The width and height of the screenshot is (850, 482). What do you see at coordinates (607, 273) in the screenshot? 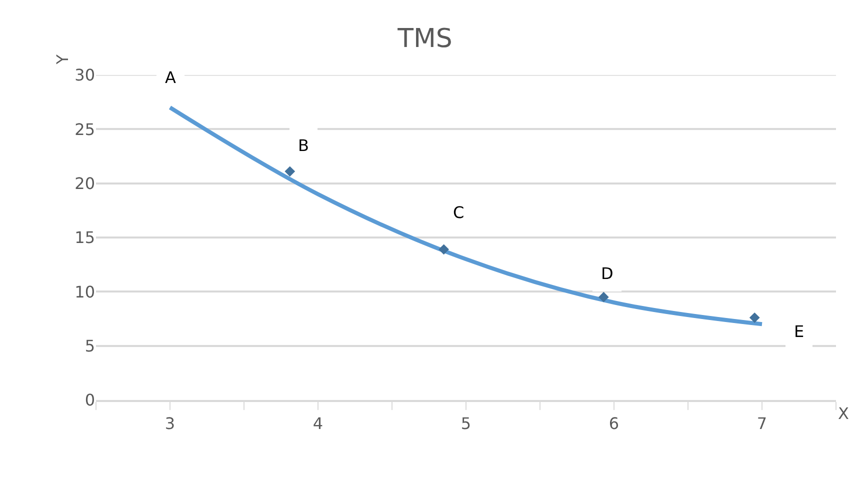
I see `annotation: D` at bounding box center [607, 273].